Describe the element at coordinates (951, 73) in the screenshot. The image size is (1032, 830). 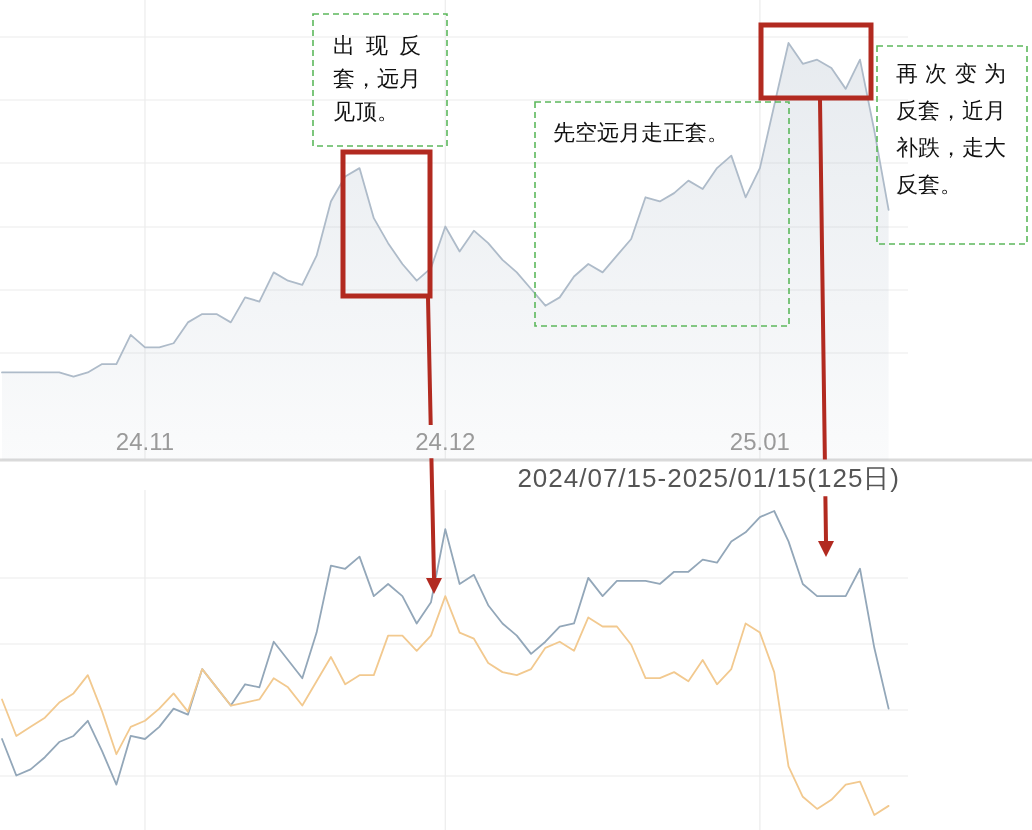
I see `annotation: 再次变为` at that location.